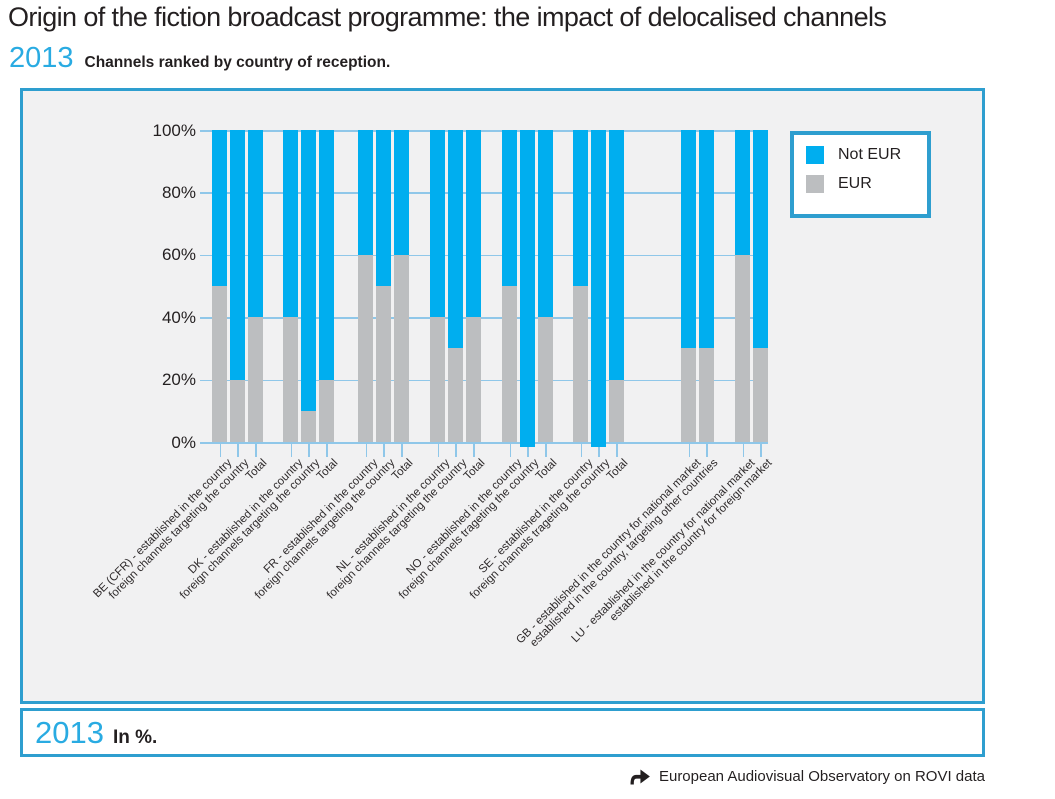  Describe the element at coordinates (237, 62) in the screenshot. I see `subtitle-text: Channels ranked by country of reception.` at that location.